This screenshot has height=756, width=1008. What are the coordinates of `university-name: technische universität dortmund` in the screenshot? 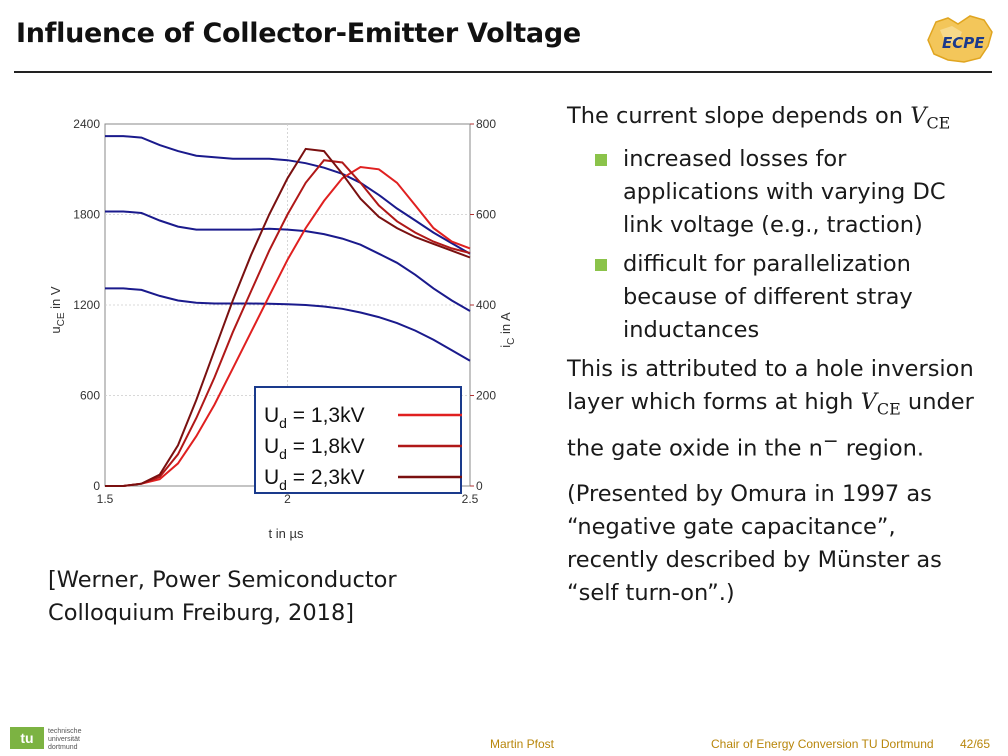 It's located at (65, 739).